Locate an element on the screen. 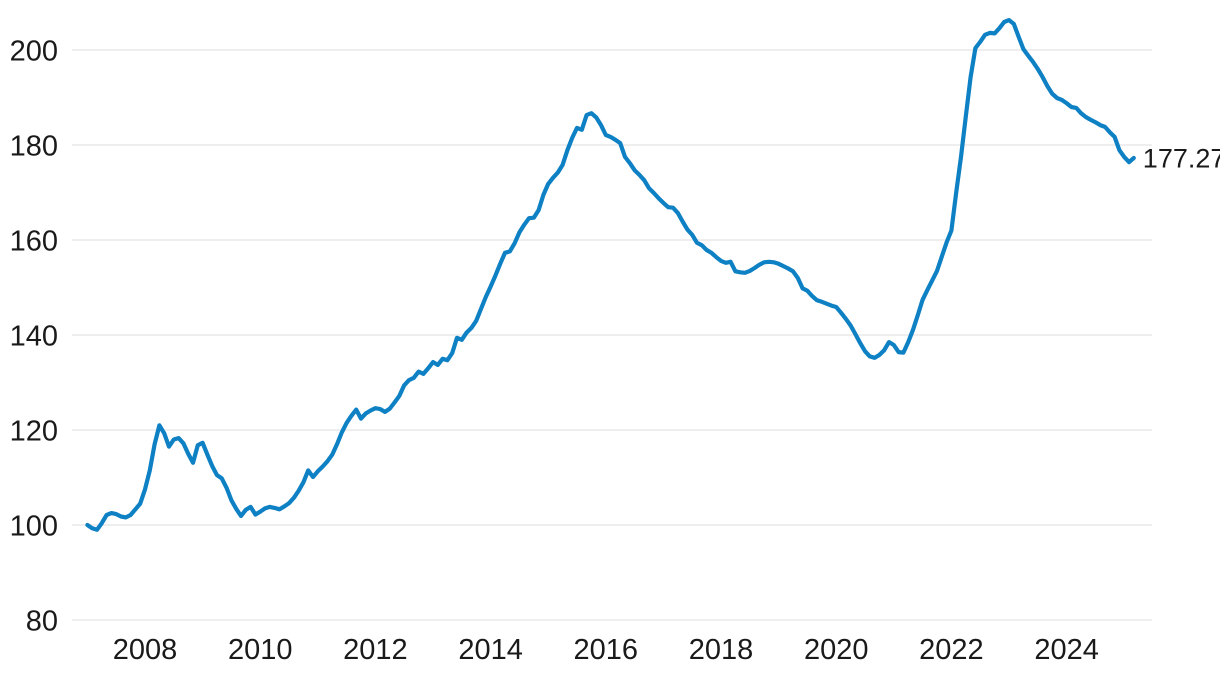  x-tick-label: 2008 is located at coordinates (145, 650).